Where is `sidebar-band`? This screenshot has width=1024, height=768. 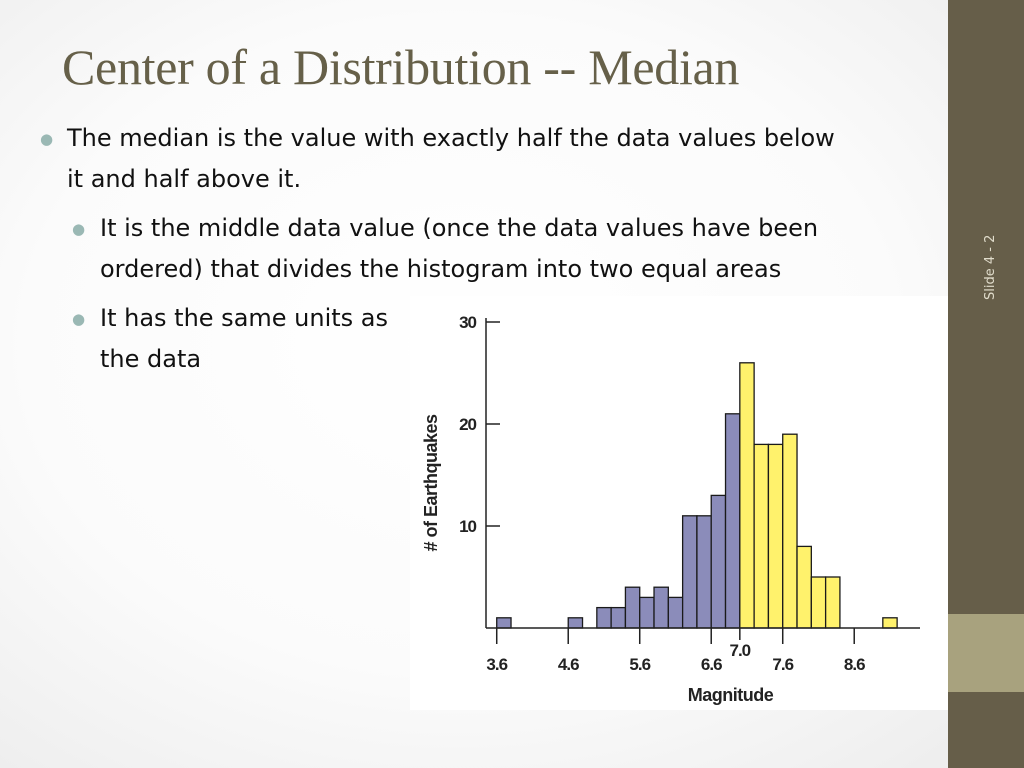
sidebar-band is located at coordinates (986, 653).